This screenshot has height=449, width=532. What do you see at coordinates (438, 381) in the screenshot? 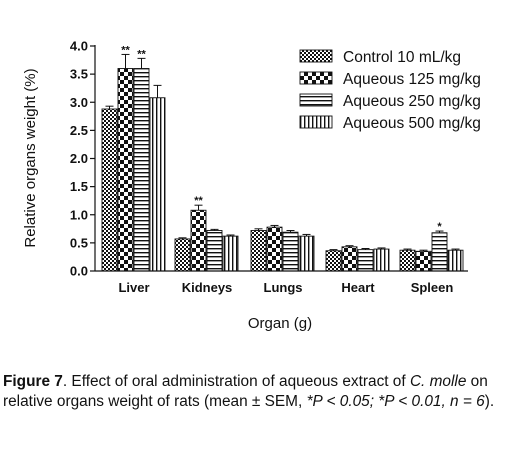
I see `caption-species: C. molle` at bounding box center [438, 381].